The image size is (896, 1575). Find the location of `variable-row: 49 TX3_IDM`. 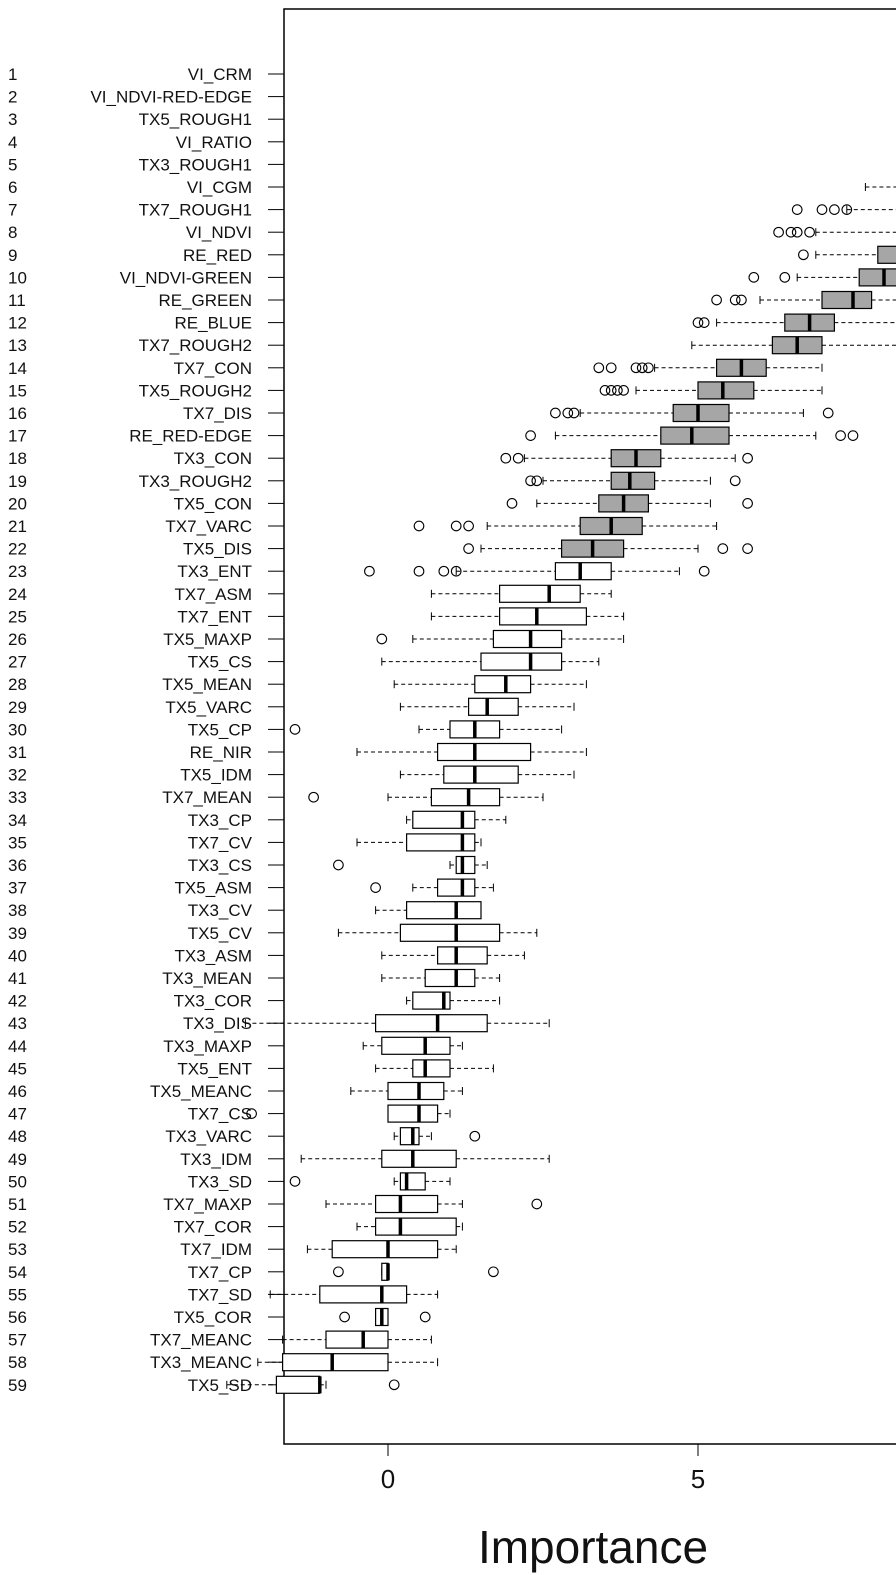

variable-row: 49 TX3_IDM is located at coordinates (279, 1159).